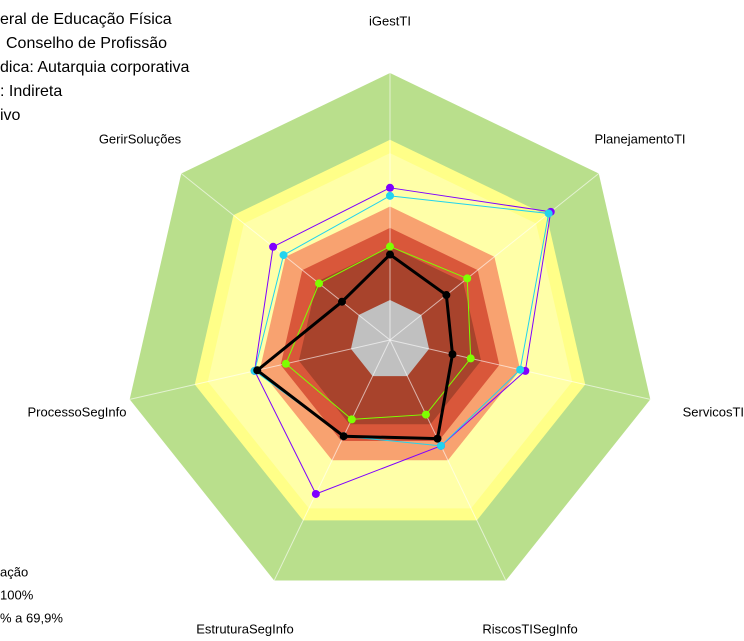 The width and height of the screenshot is (744, 641). What do you see at coordinates (639, 138) in the screenshot?
I see `axis-label: PlanejamentoTI` at bounding box center [639, 138].